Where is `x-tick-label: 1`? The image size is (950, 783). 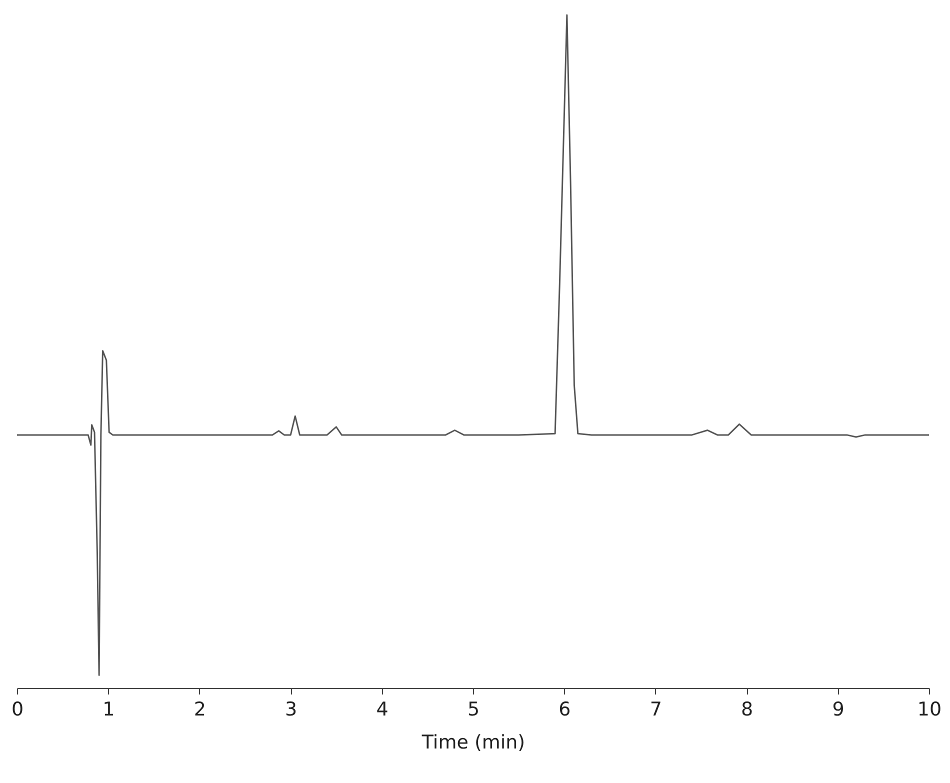 x-tick-label: 1 is located at coordinates (108, 709).